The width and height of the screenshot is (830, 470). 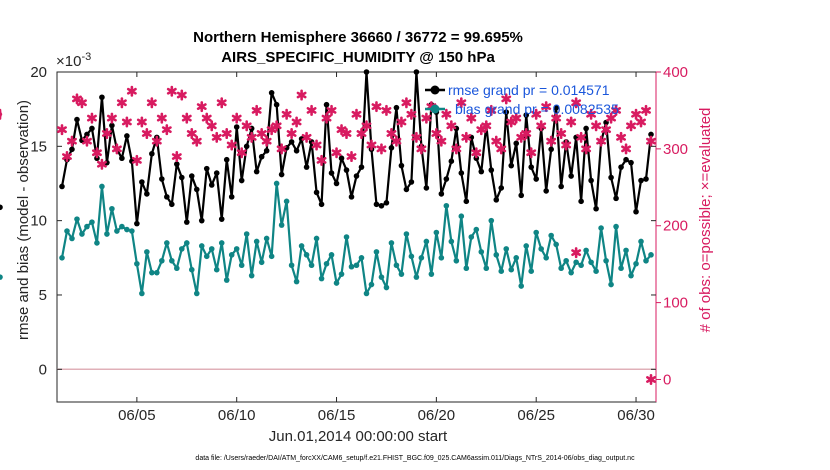 What do you see at coordinates (705, 220) in the screenshot?
I see `y-axis-right-label: # of obs: o=possible; ×=evaluated` at bounding box center [705, 220].